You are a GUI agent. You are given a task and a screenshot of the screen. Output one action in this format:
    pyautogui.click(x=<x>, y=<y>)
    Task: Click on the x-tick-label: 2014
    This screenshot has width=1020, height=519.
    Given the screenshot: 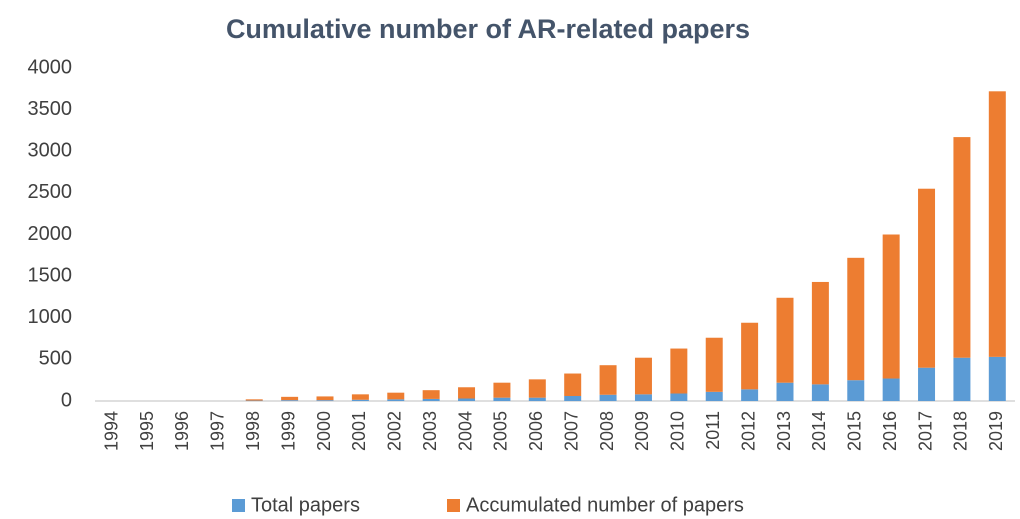 What is the action you would take?
    pyautogui.click(x=819, y=431)
    